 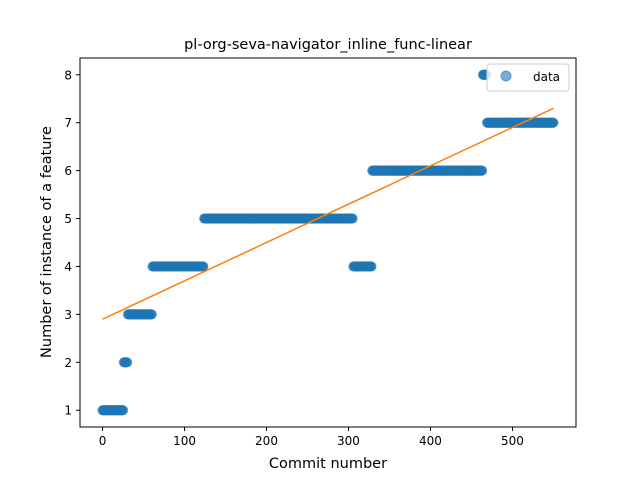 What do you see at coordinates (72, 243) in the screenshot?
I see `y-axis: 1 2 3 4 5 6 7 8` at bounding box center [72, 243].